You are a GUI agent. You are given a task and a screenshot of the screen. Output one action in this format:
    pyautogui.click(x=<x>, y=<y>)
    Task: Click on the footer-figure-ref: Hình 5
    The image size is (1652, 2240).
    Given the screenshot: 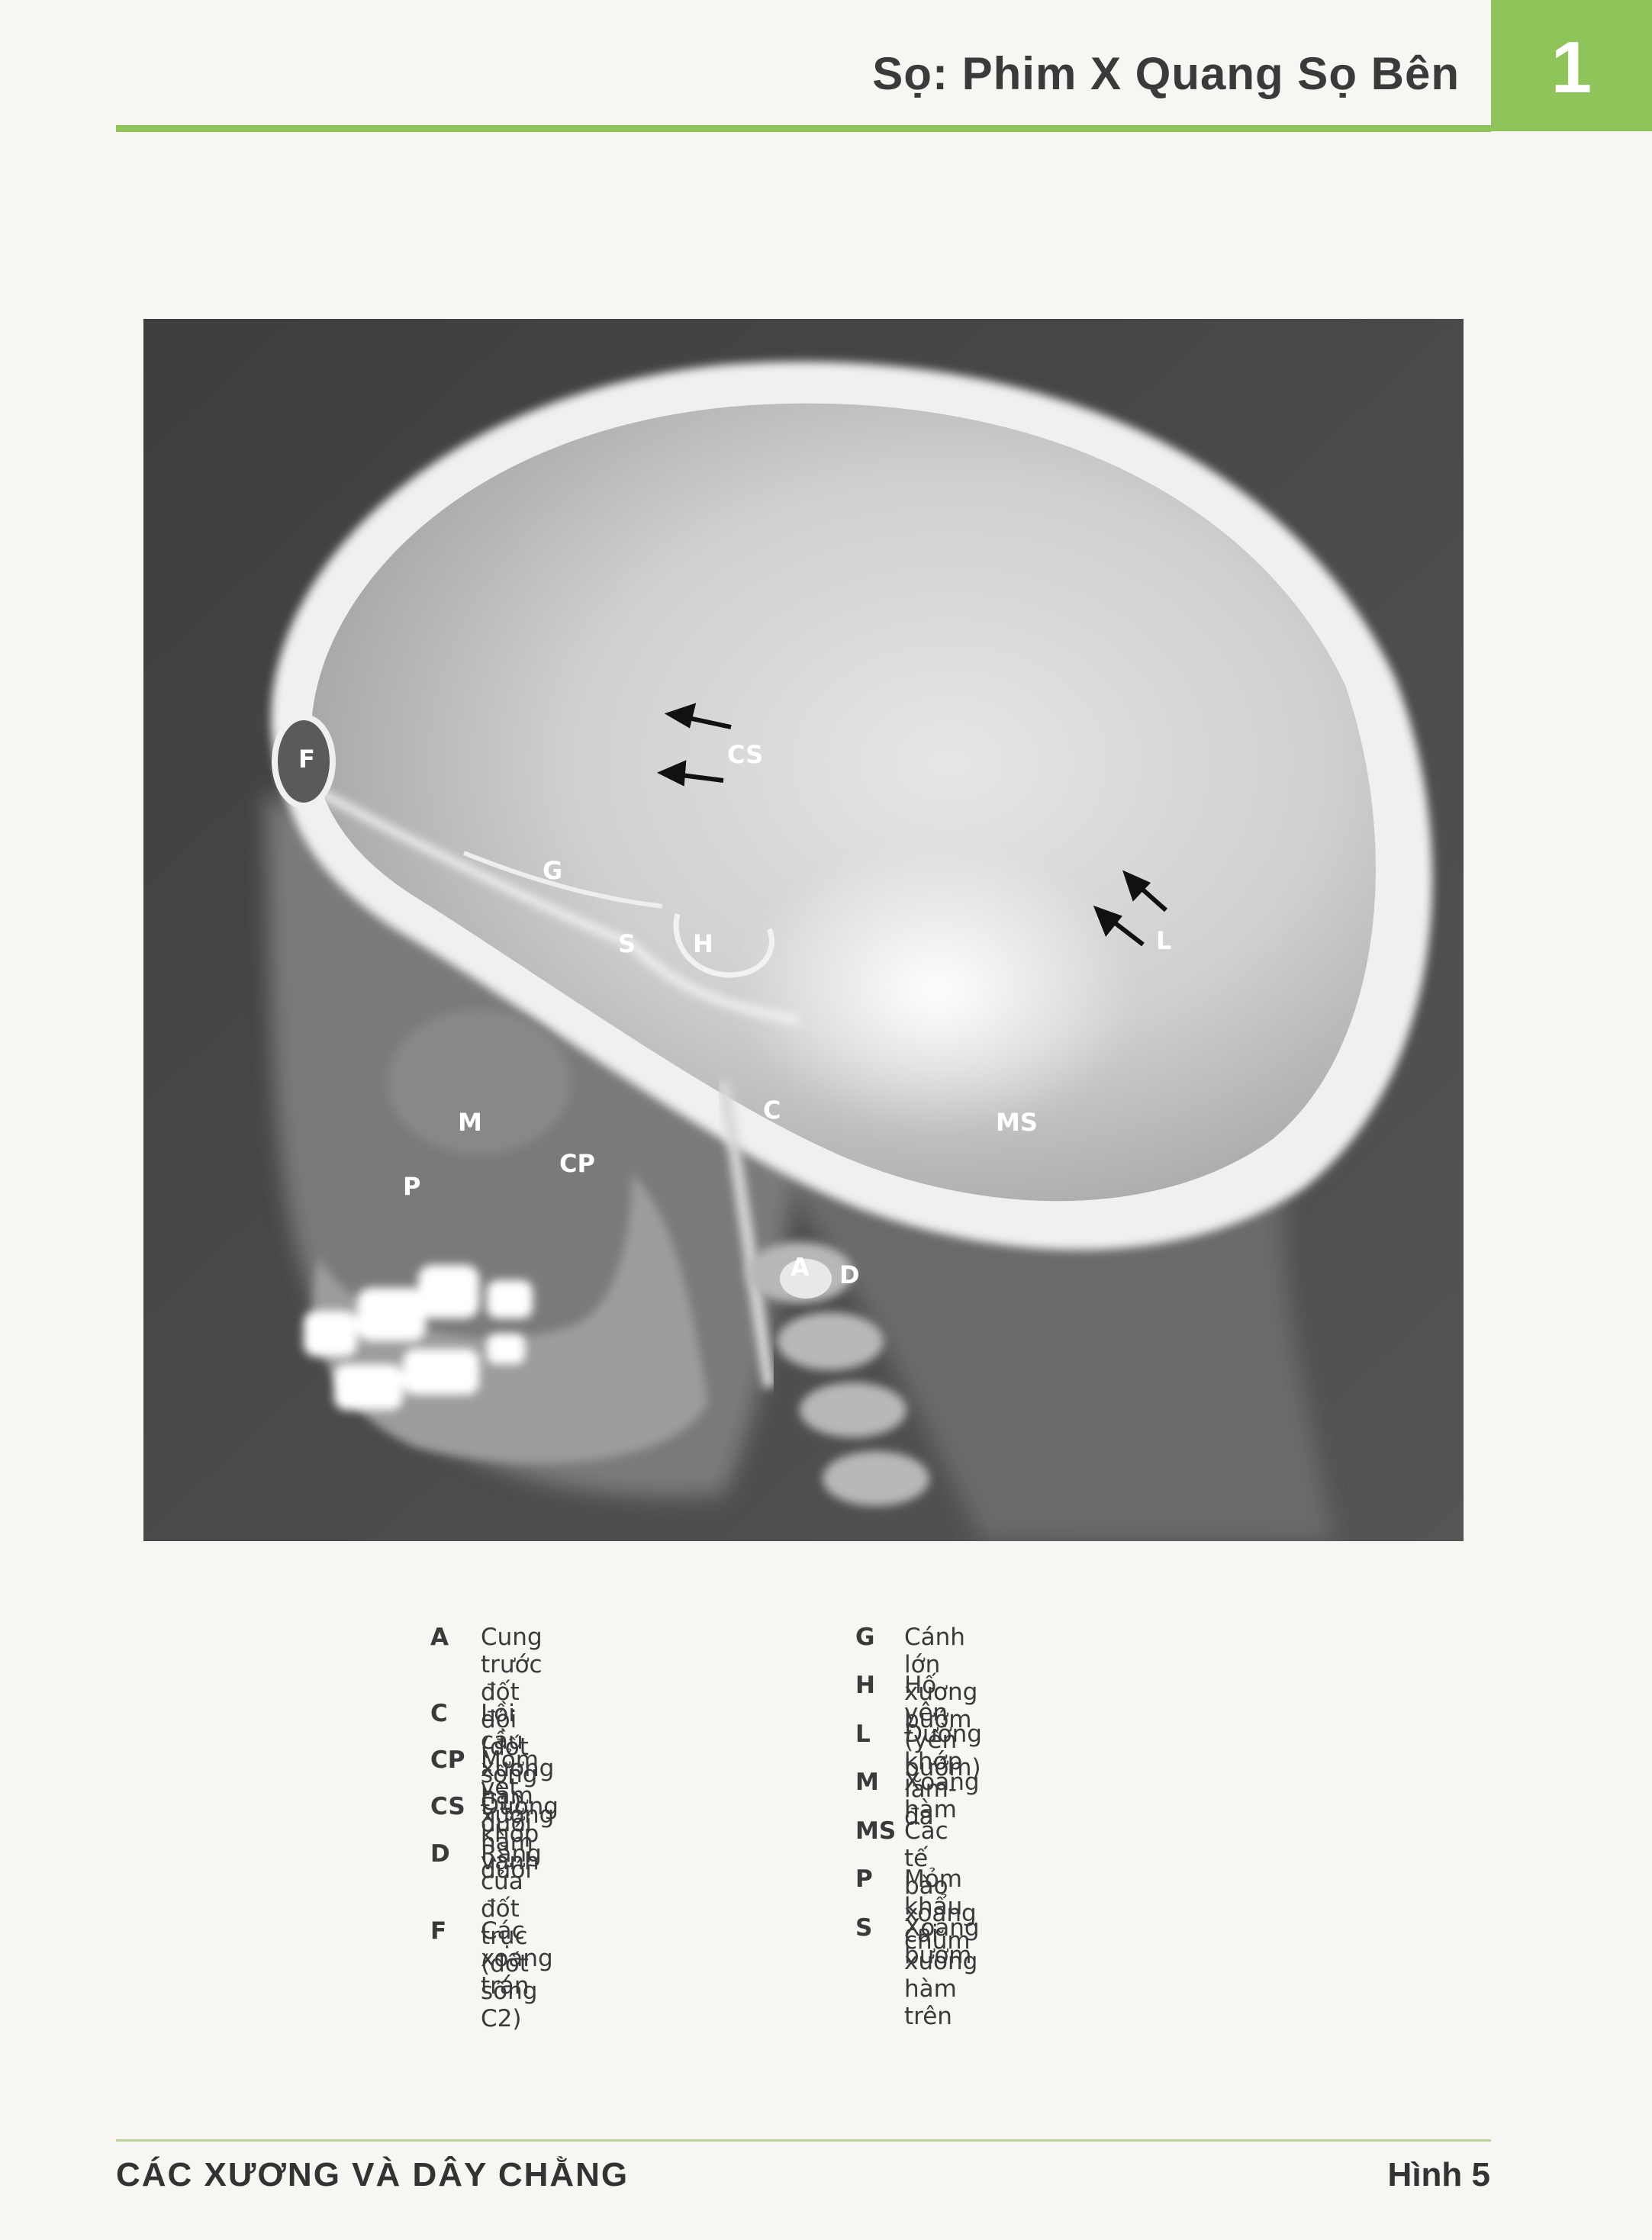 What is the action you would take?
    pyautogui.click(x=1438, y=2175)
    